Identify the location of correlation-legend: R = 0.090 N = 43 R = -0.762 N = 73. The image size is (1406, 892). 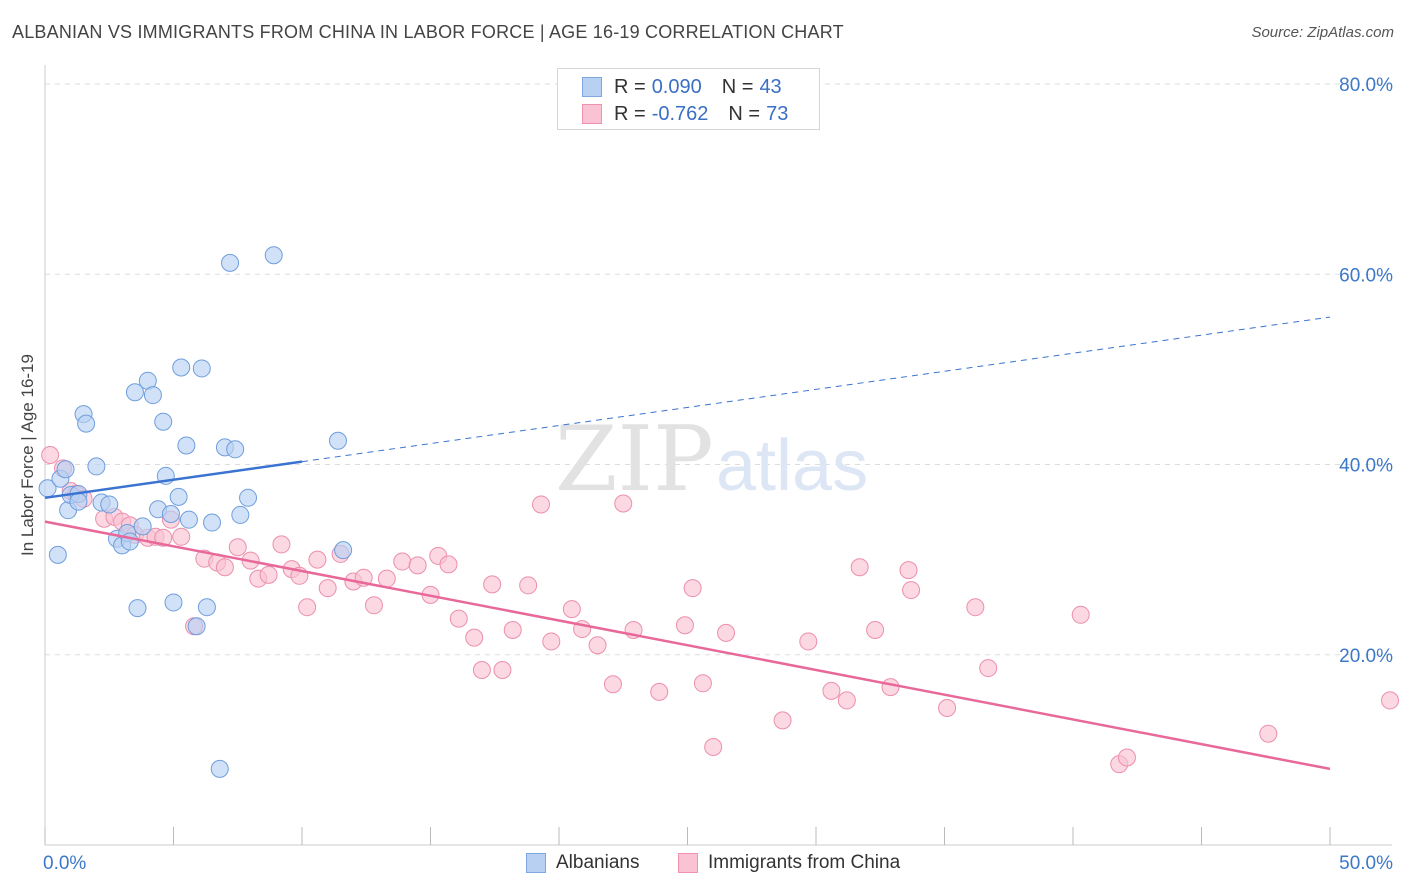
(688, 99).